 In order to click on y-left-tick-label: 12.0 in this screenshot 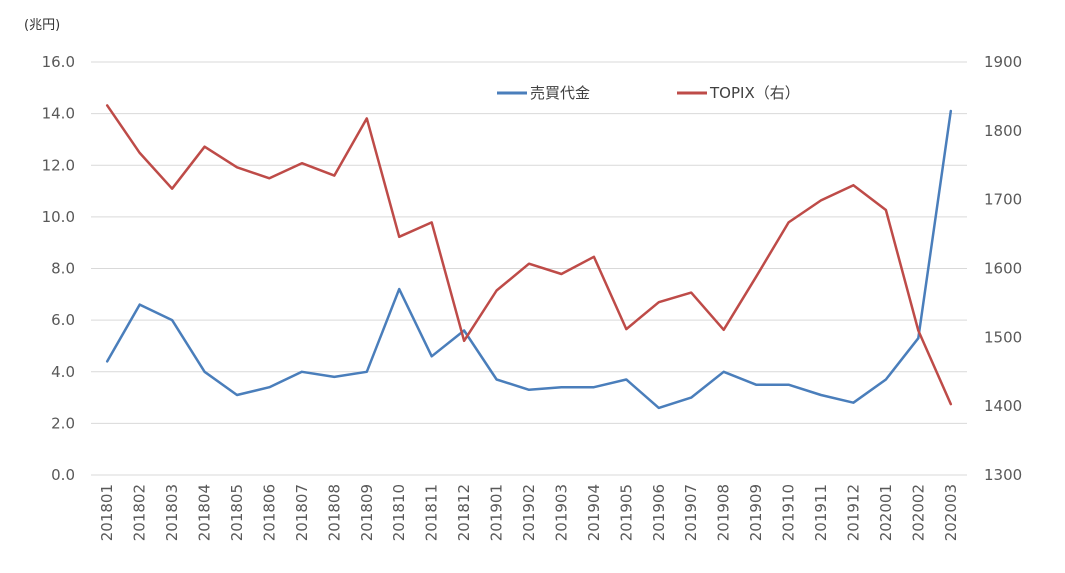, I will do `click(58, 165)`.